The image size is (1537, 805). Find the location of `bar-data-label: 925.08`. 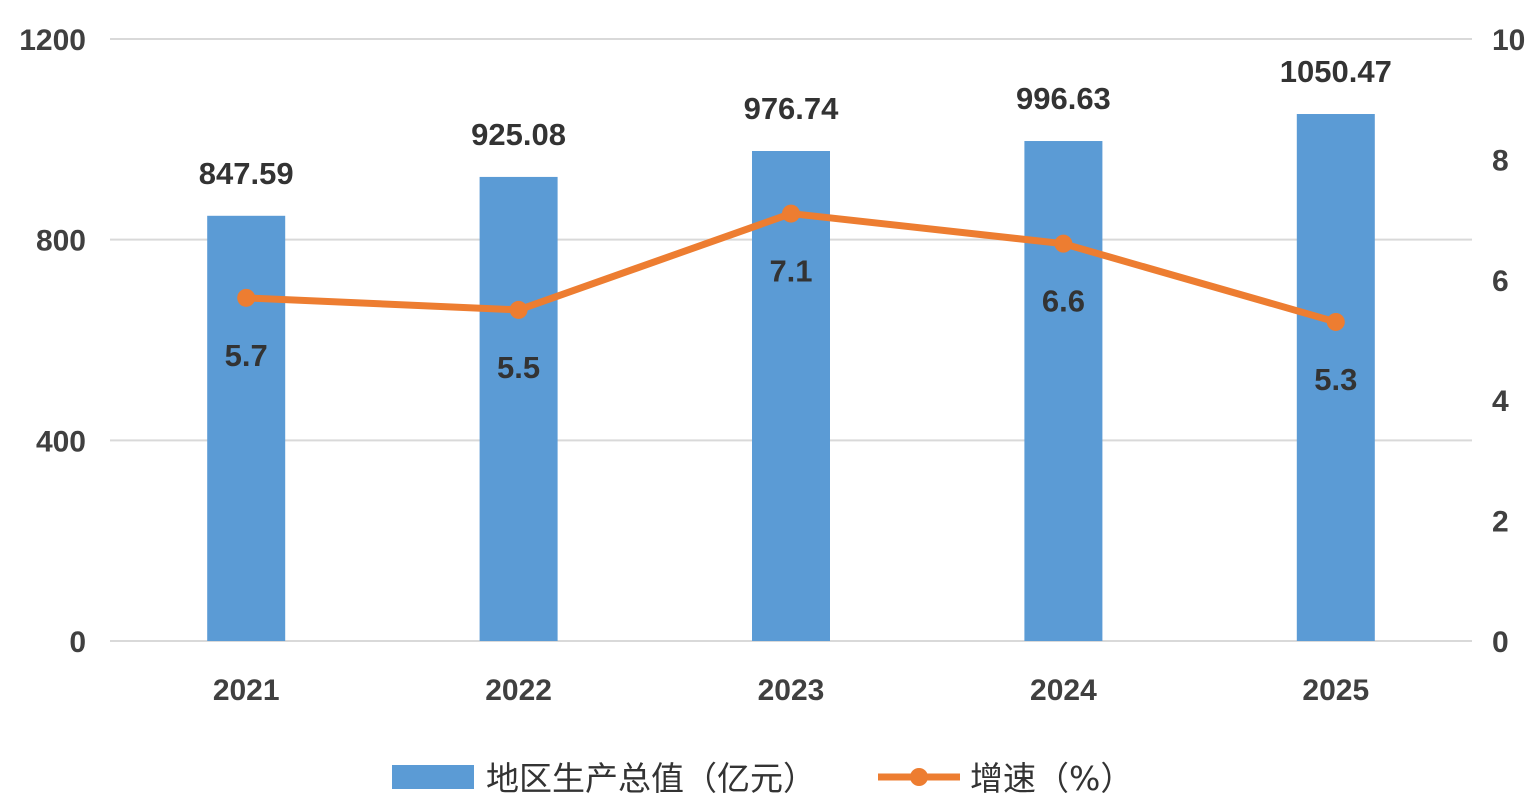

bar-data-label: 925.08 is located at coordinates (518, 134).